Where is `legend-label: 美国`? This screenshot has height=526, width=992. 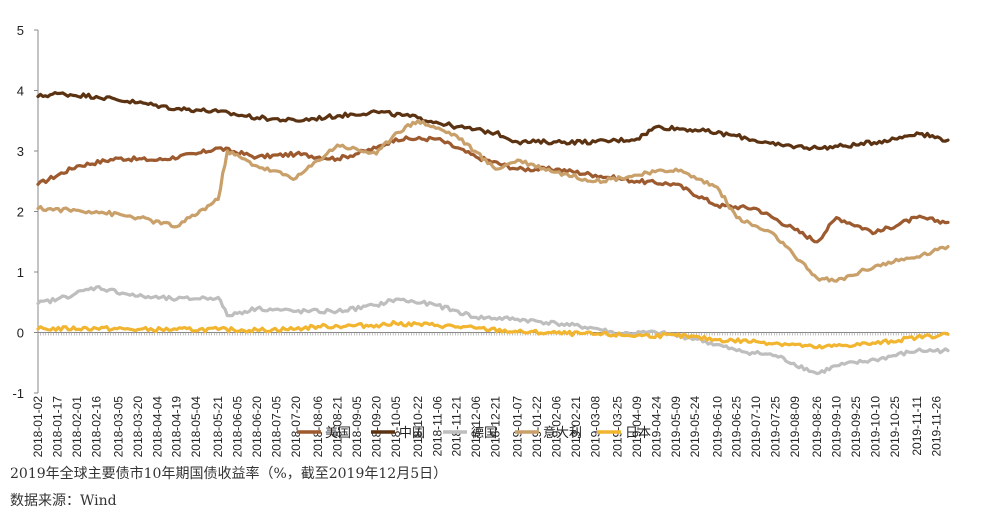
legend-label: 美国 is located at coordinates (338, 433).